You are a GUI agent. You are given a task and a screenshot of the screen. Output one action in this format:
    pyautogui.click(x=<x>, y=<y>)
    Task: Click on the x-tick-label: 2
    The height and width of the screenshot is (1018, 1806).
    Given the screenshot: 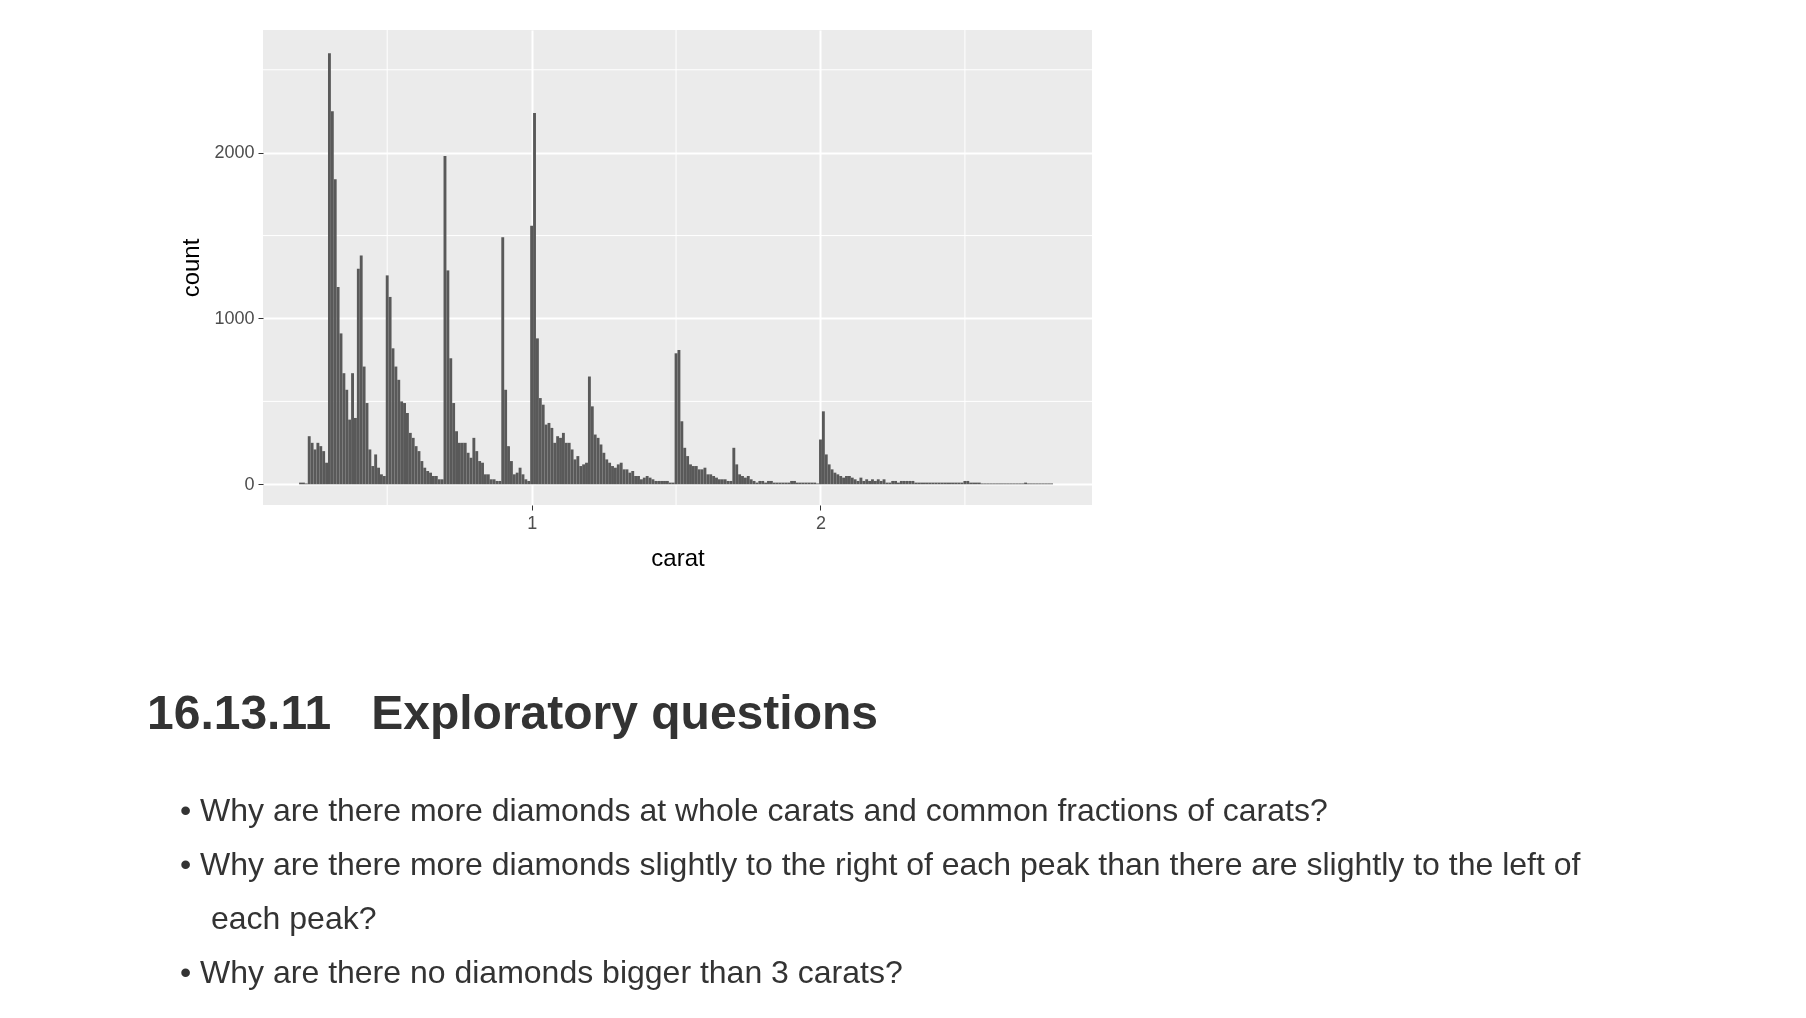 What is the action you would take?
    pyautogui.click(x=820, y=522)
    